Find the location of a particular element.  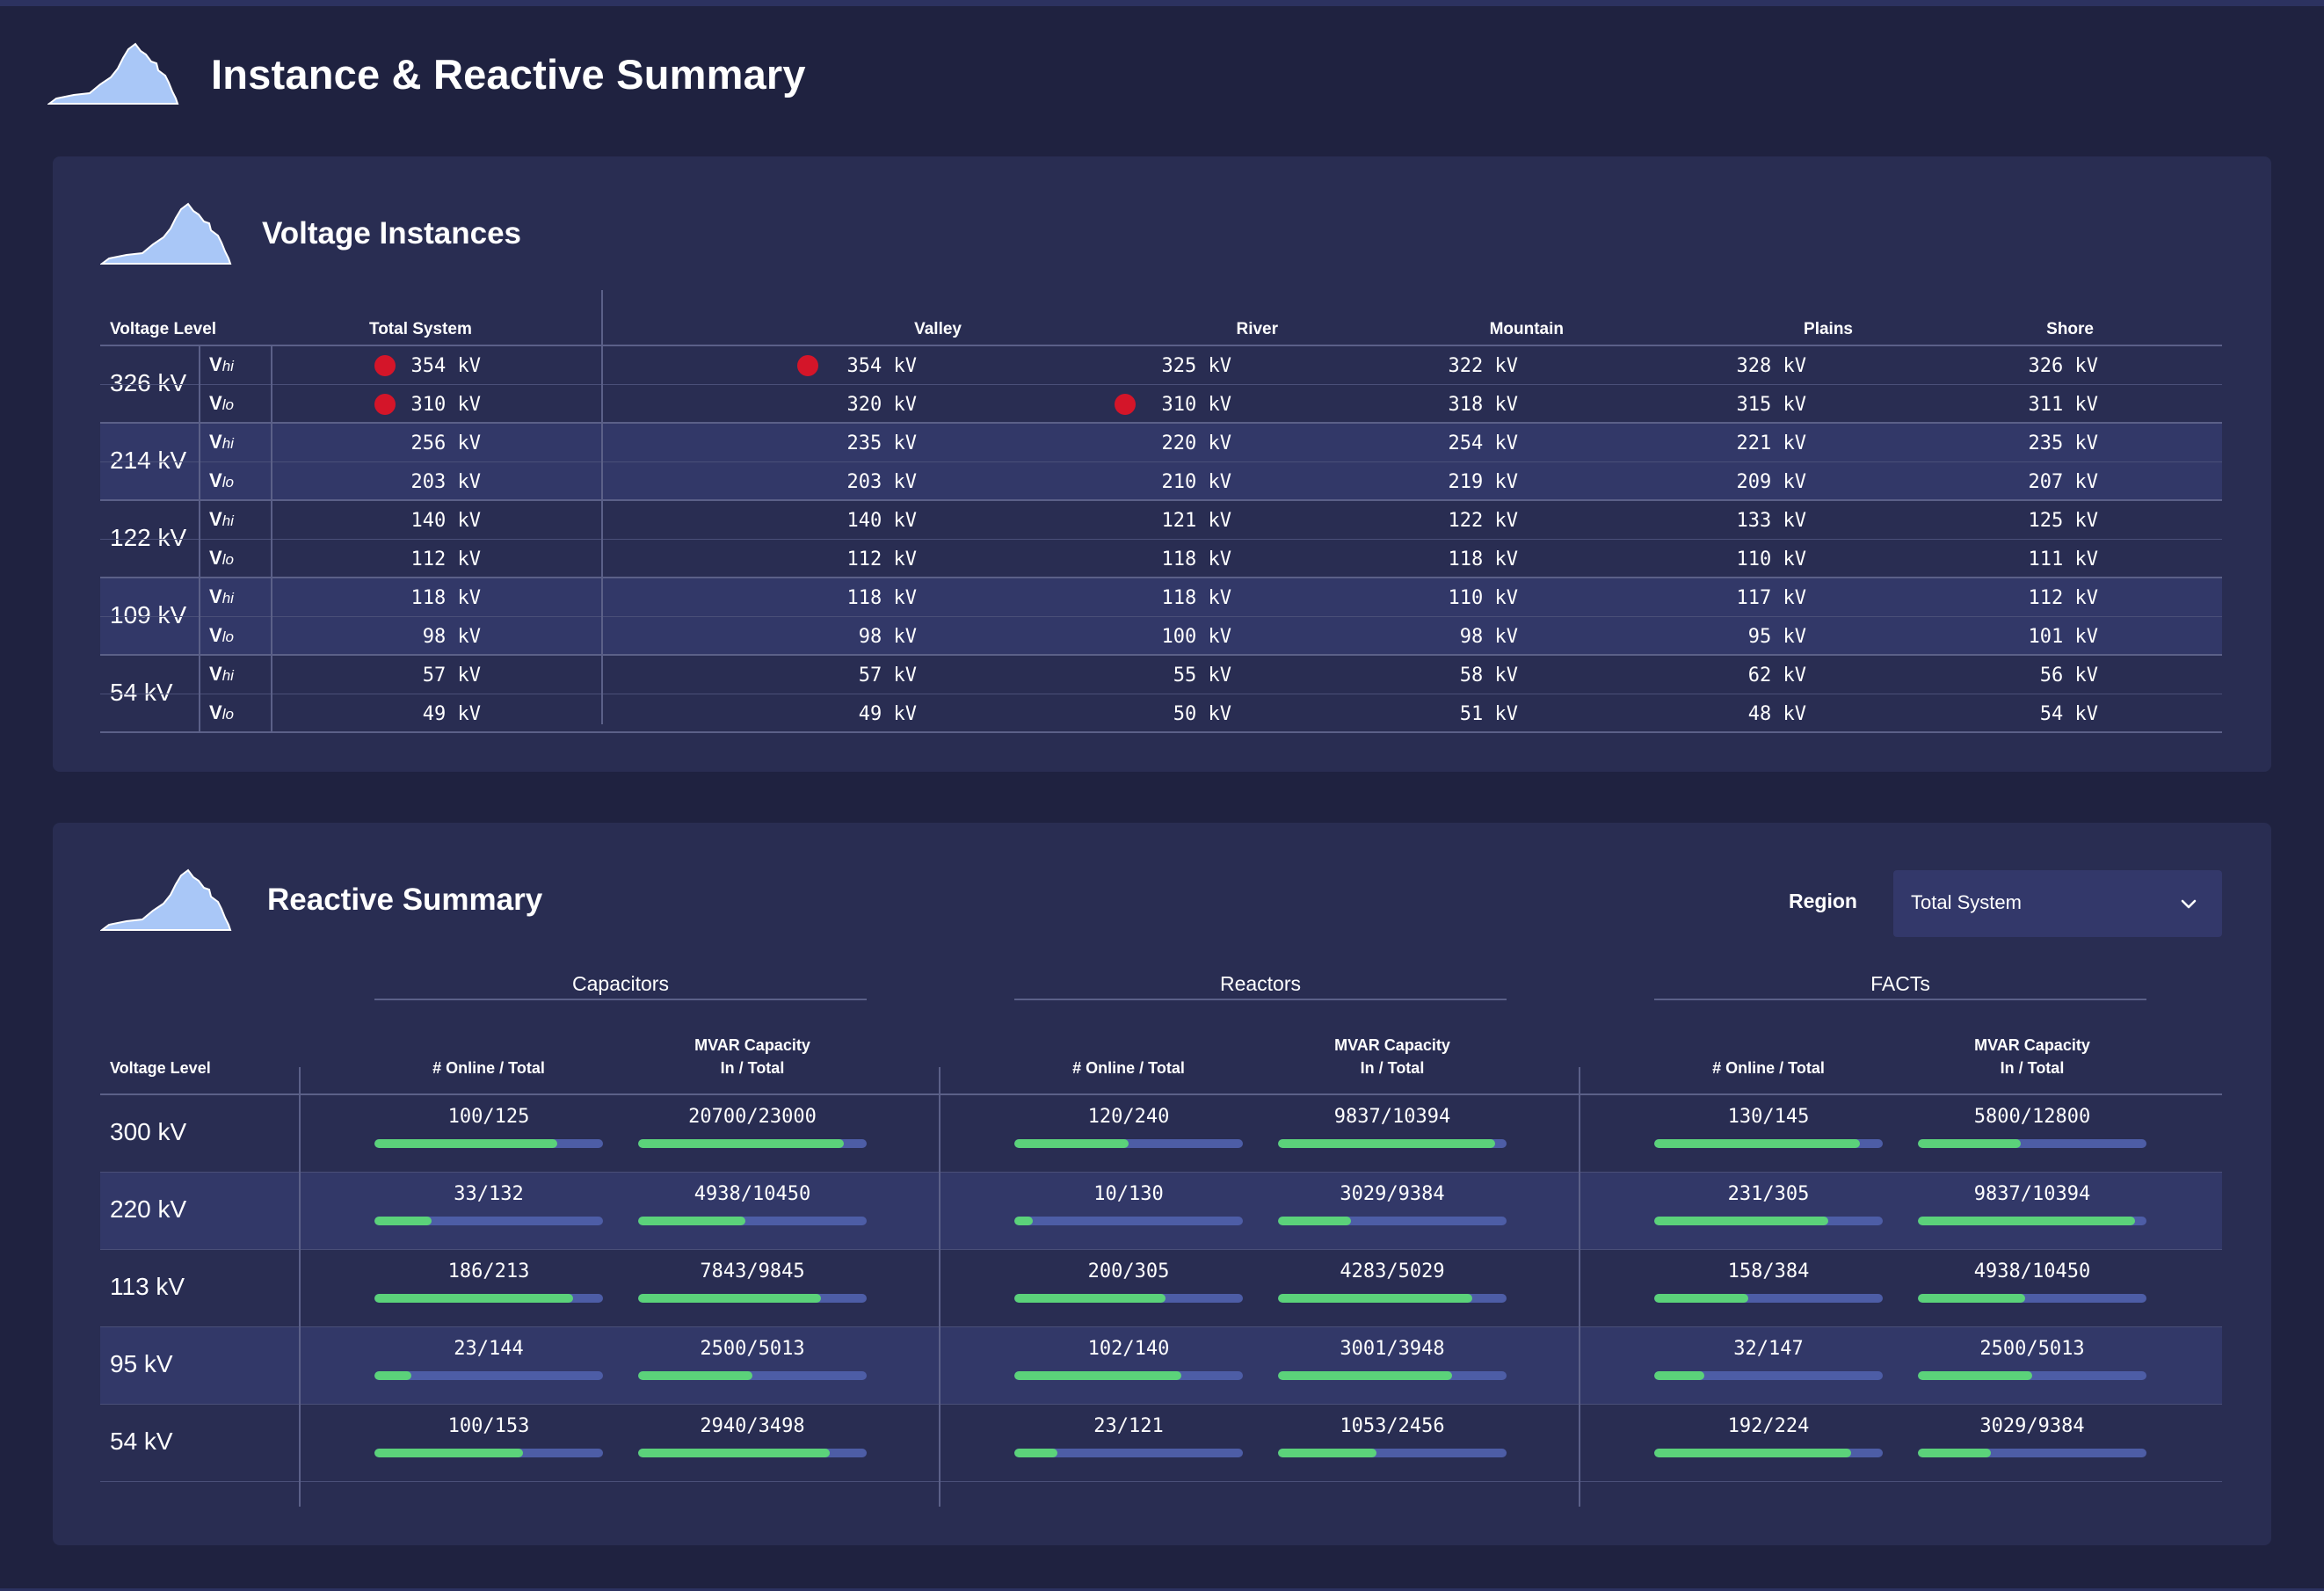

cell-plains-hi: 133 kV is located at coordinates (1771, 521).